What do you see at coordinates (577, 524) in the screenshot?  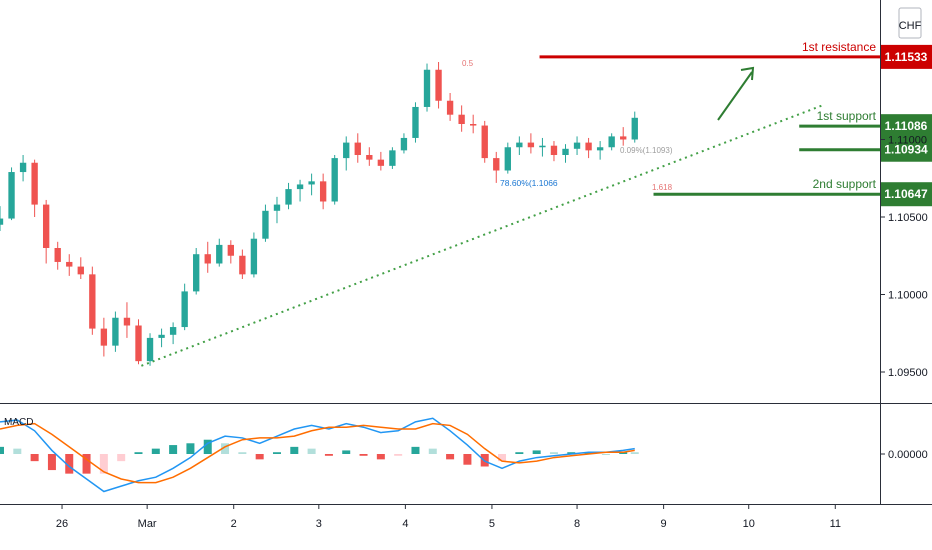 I see `time-tick-label: 8` at bounding box center [577, 524].